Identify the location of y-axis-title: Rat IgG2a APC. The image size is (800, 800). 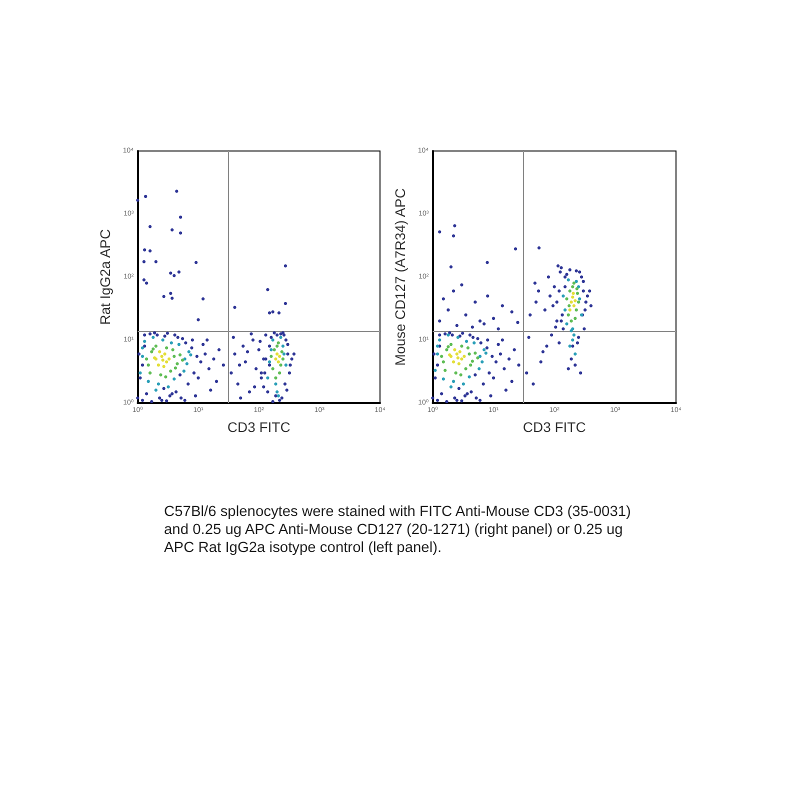
(105, 277).